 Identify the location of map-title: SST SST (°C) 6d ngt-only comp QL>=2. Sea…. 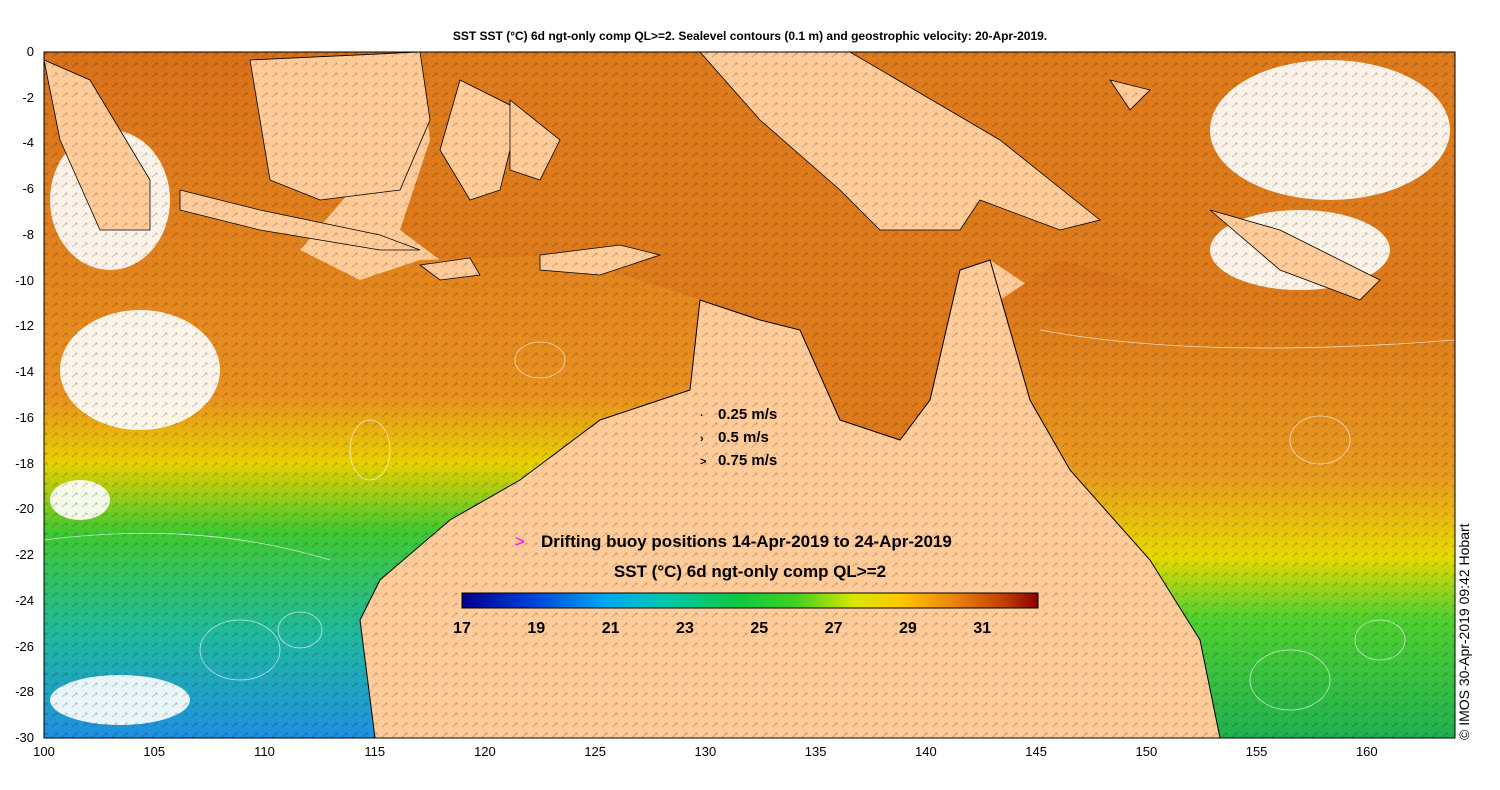
(750, 36).